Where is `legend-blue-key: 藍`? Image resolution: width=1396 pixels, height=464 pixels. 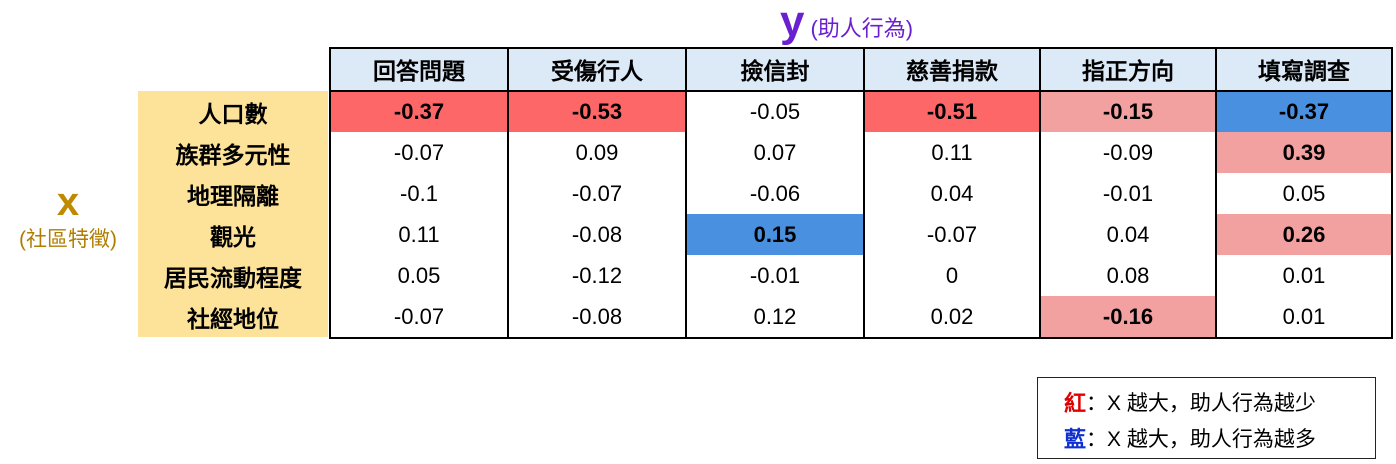
legend-blue-key: 藍 is located at coordinates (1075, 439).